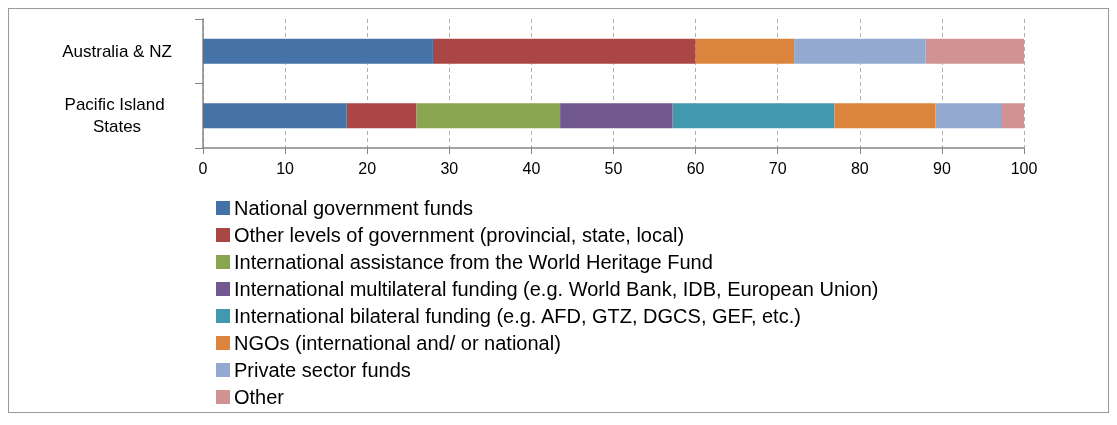 This screenshot has height=425, width=1117. Describe the element at coordinates (322, 370) in the screenshot. I see `legend-label: Private sector funds` at that location.